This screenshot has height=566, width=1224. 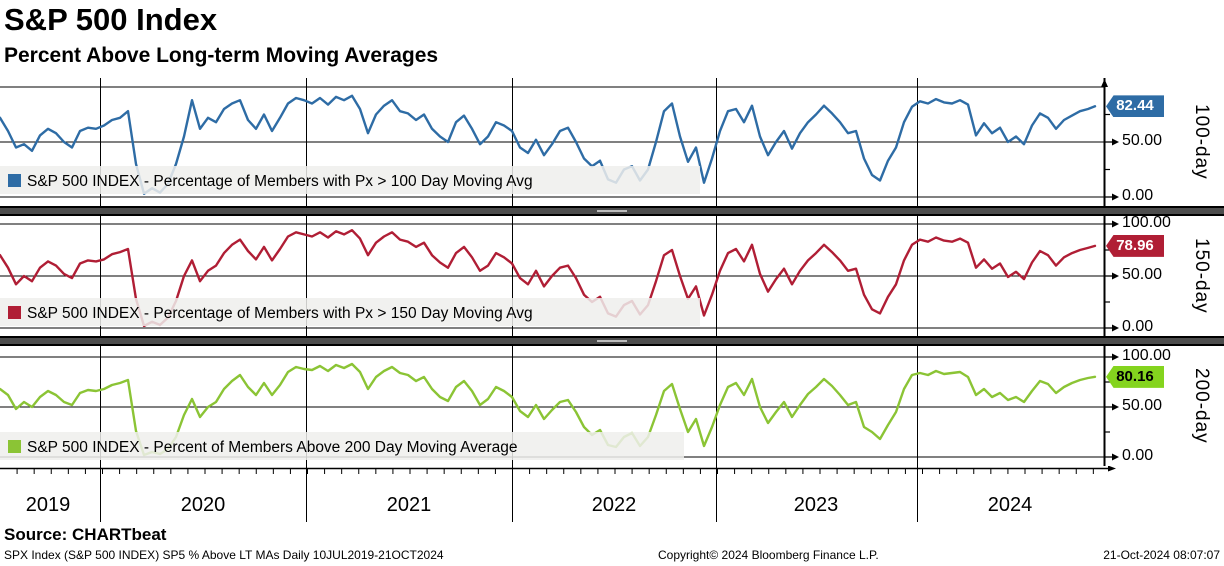 I want to click on page-subtitle: Percent Above Long-term Moving Averages, so click(x=221, y=55).